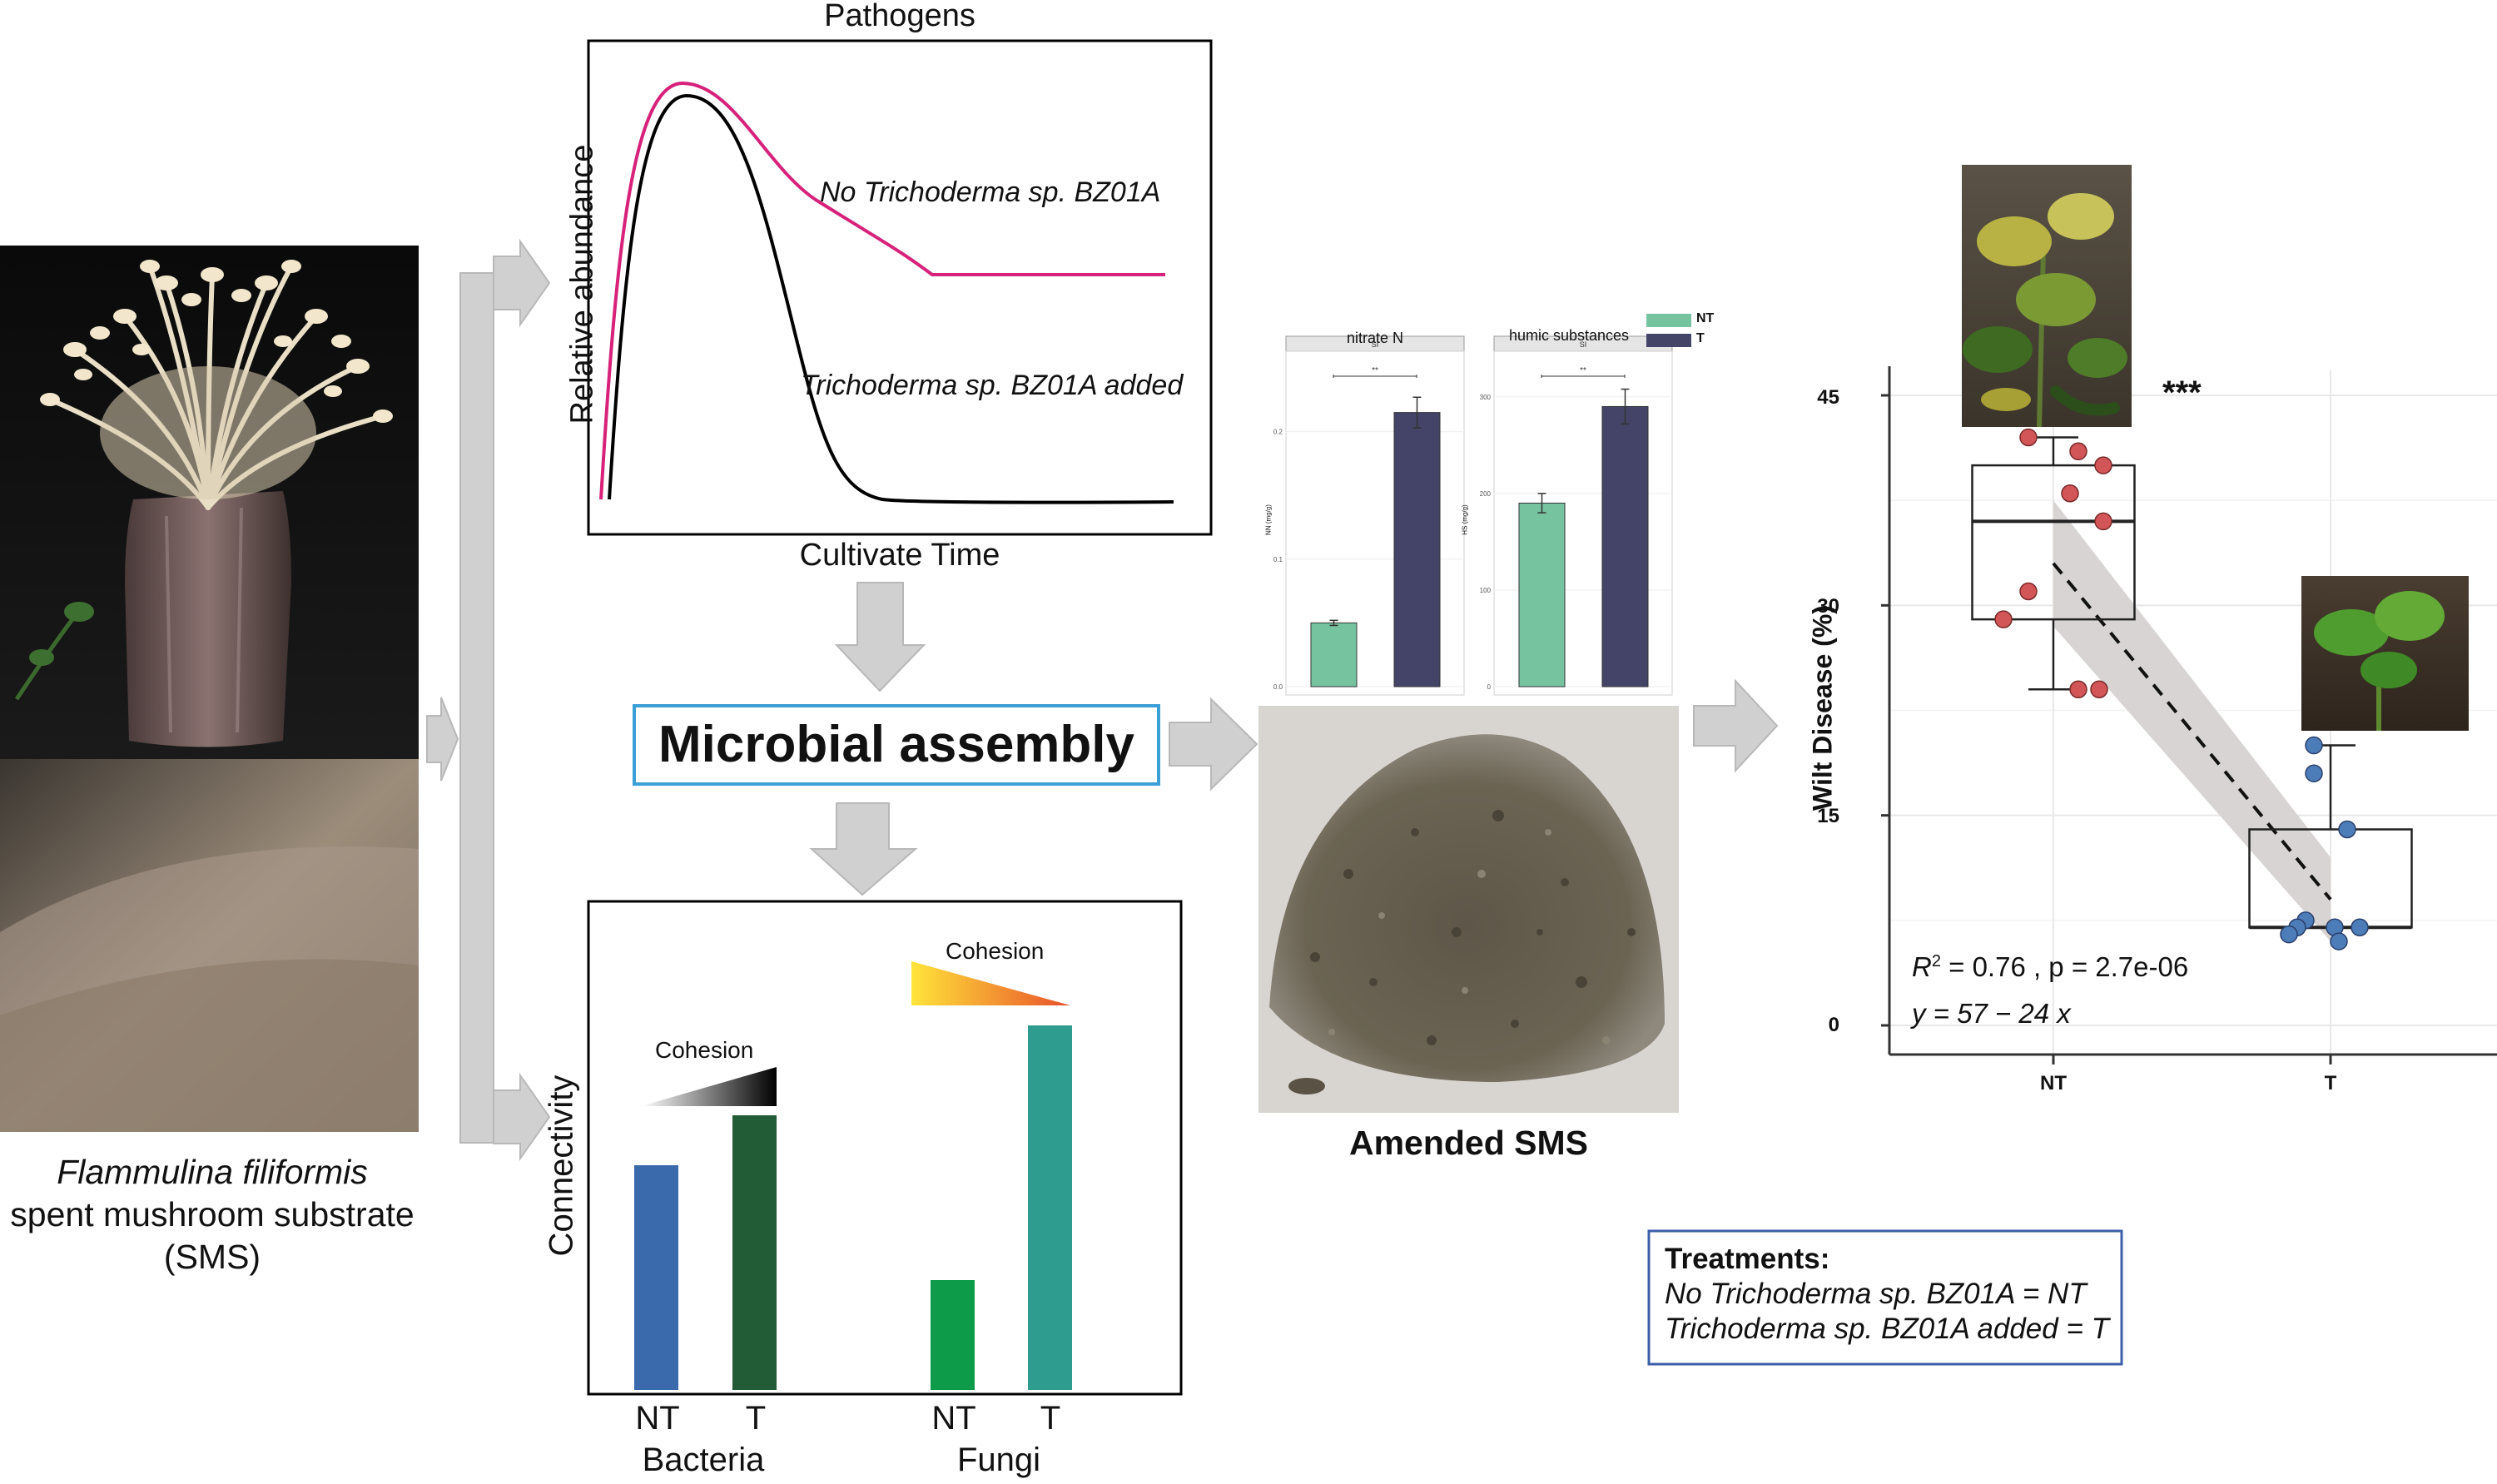 This screenshot has height=1484, width=2497. What do you see at coordinates (1486, 590) in the screenshot?
I see `mini-tick-label-1: 100` at bounding box center [1486, 590].